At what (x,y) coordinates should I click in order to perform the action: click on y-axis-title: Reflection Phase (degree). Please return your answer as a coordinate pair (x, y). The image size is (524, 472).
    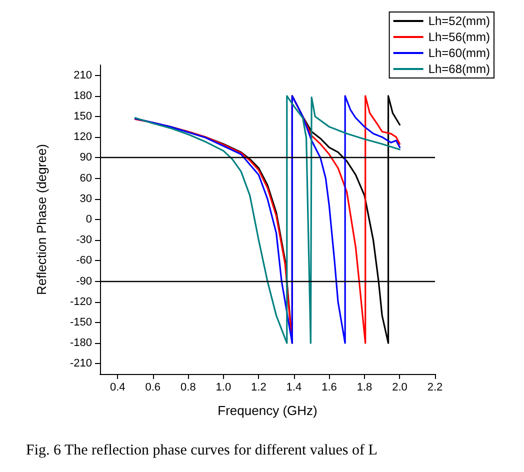
    Looking at the image, I should click on (41, 220).